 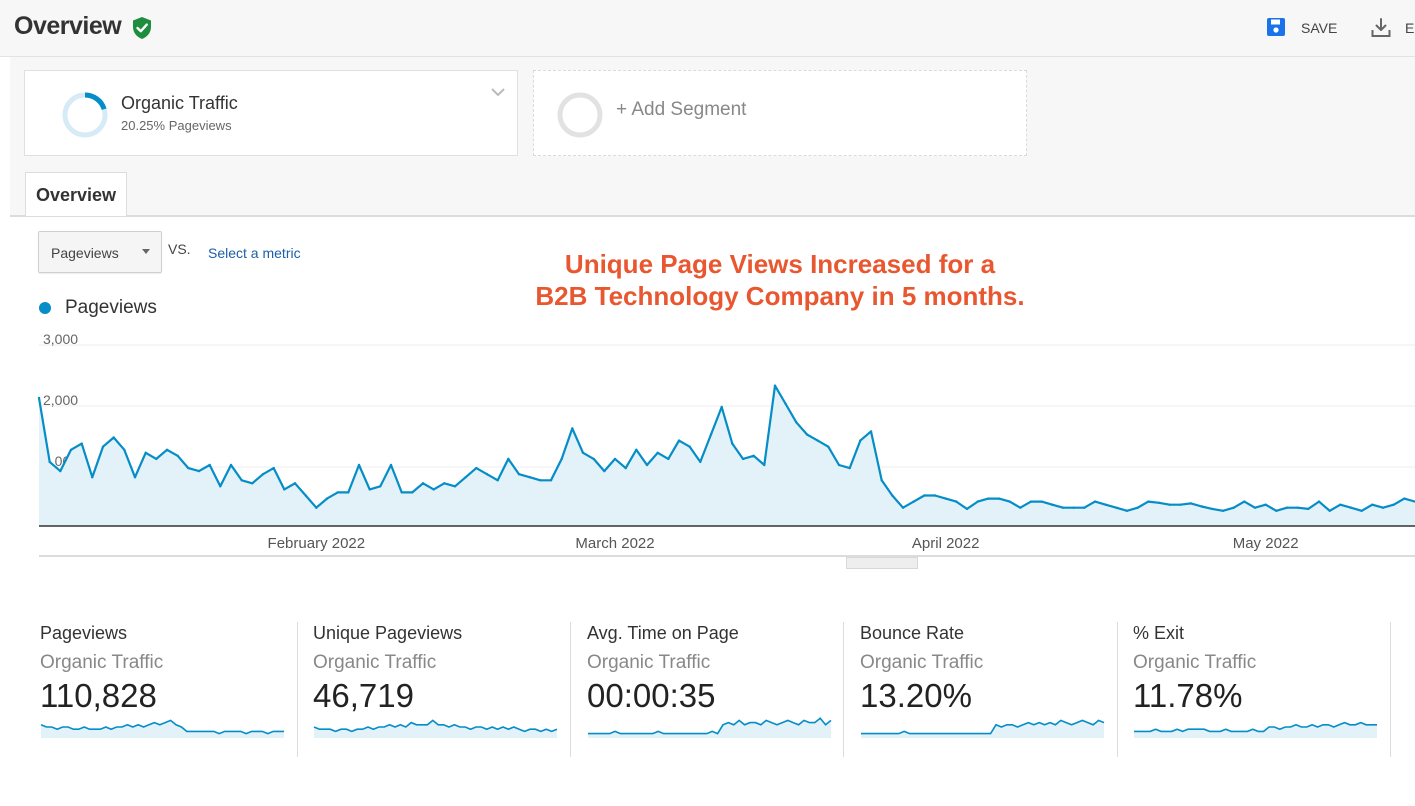 I want to click on save-button: SAVE, so click(x=1319, y=28).